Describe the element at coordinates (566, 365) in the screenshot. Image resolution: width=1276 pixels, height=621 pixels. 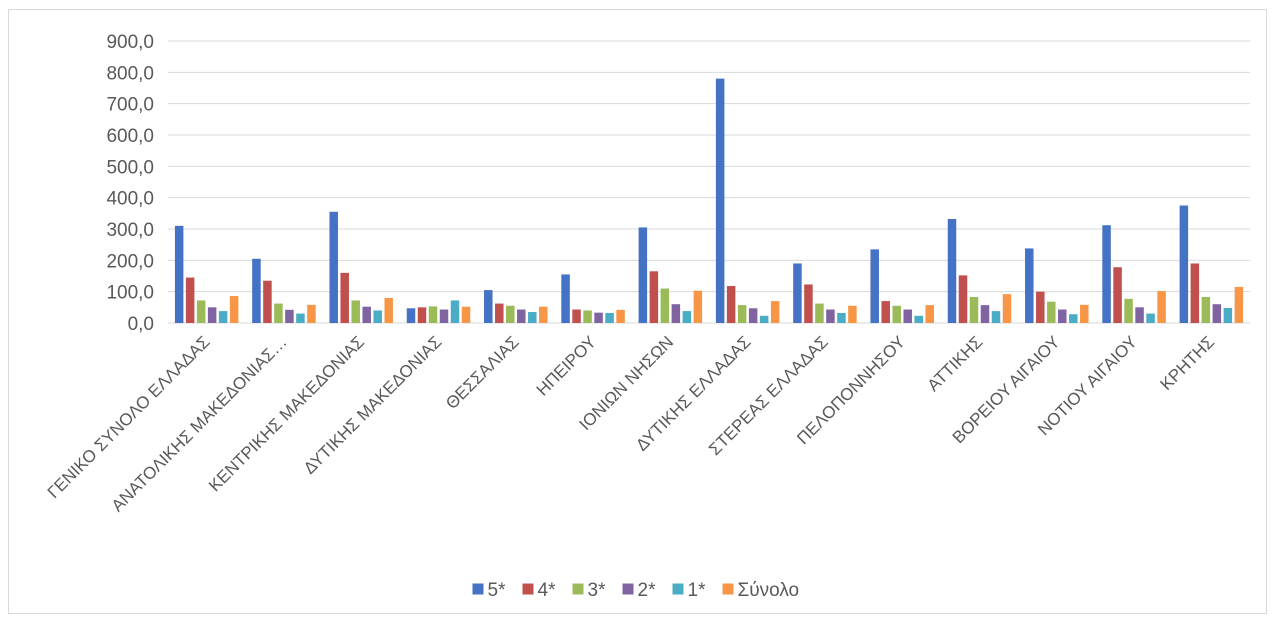
I see `x-category-label: ΗΠΕΙΡΟΥ` at that location.